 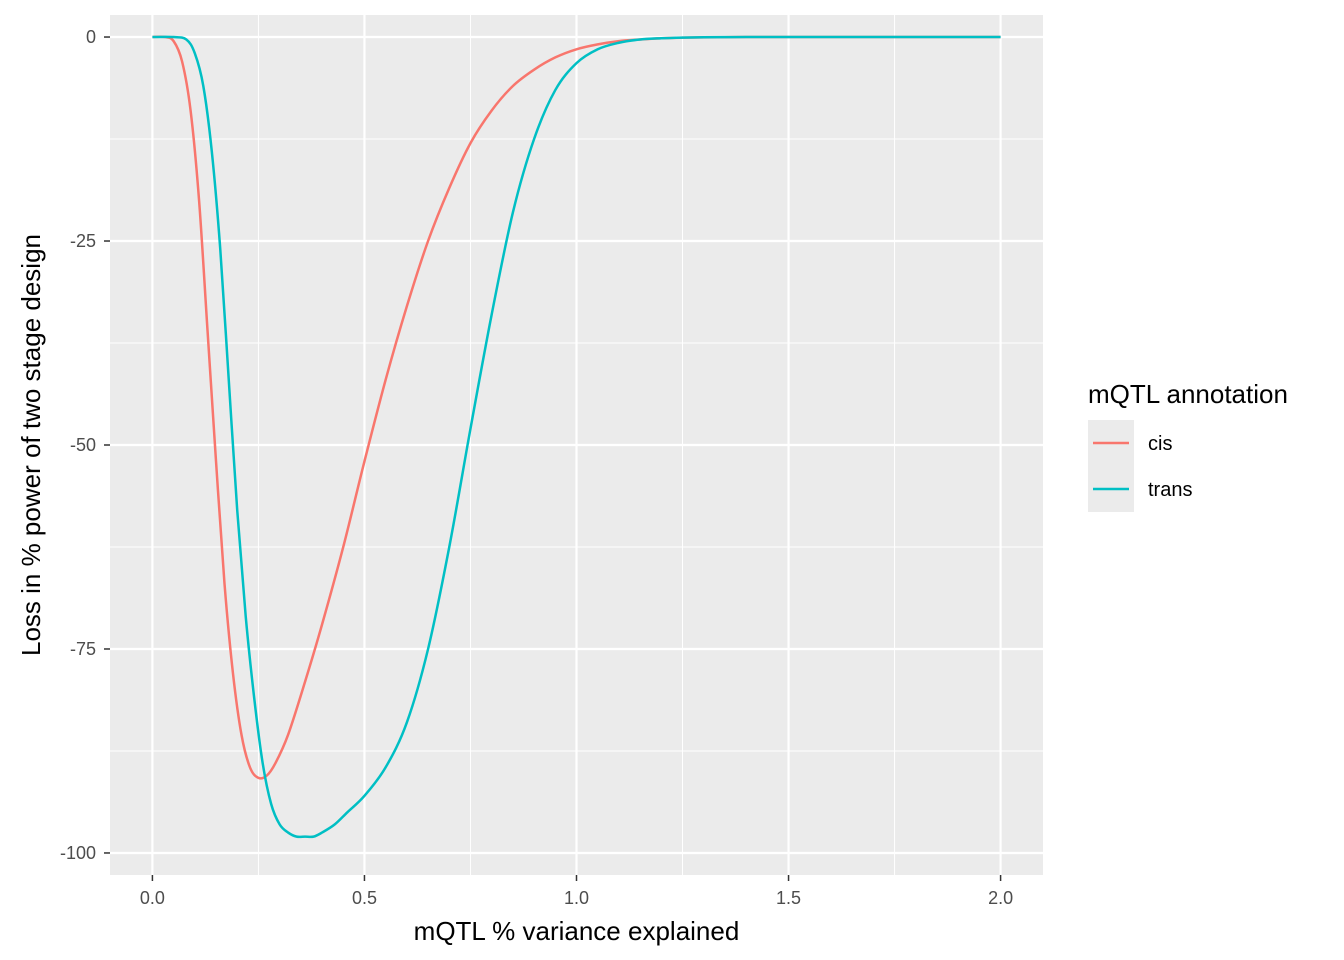 What do you see at coordinates (91, 37) in the screenshot?
I see `y-tick-label: 0` at bounding box center [91, 37].